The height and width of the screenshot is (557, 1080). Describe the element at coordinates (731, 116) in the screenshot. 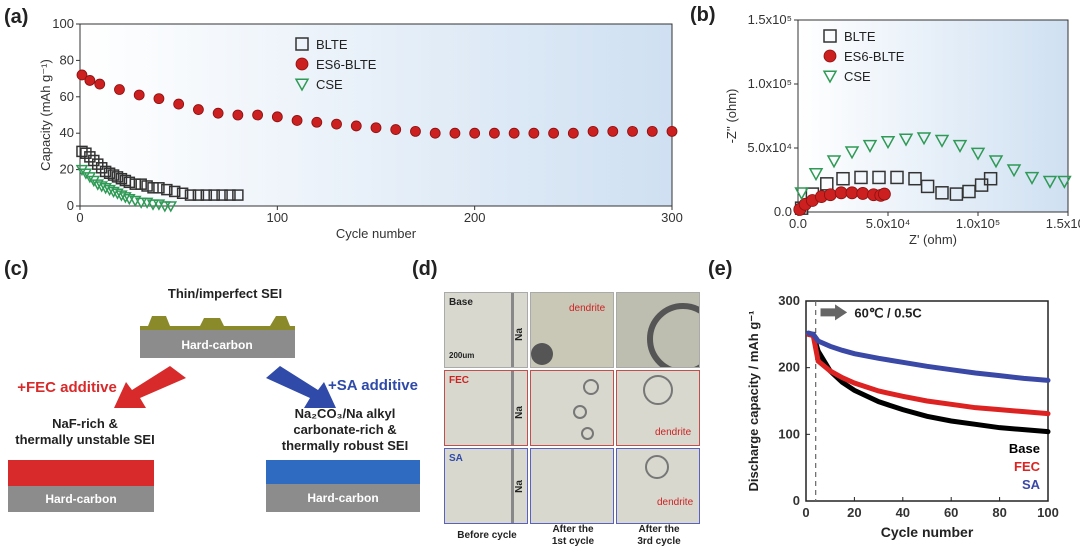

I see `y-axis-label: -Z'' (ohm)` at that location.